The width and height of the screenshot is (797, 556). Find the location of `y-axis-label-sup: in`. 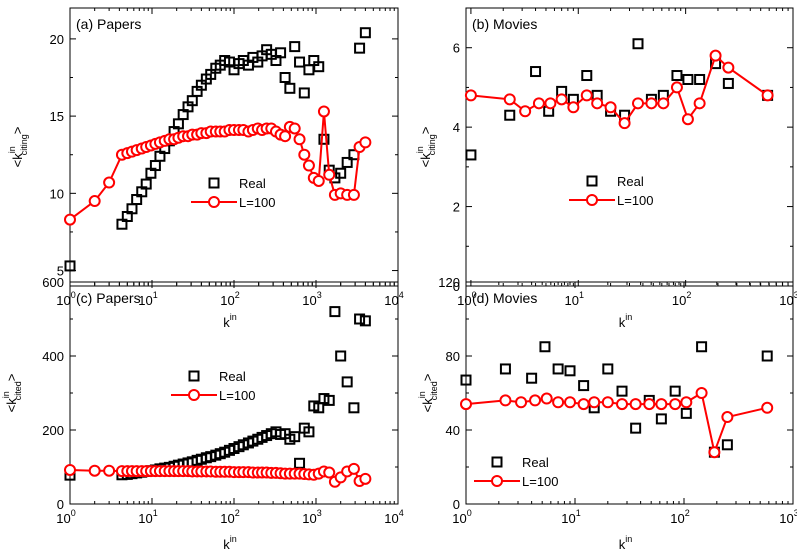

y-axis-label-sup: in is located at coordinates (12, 149).